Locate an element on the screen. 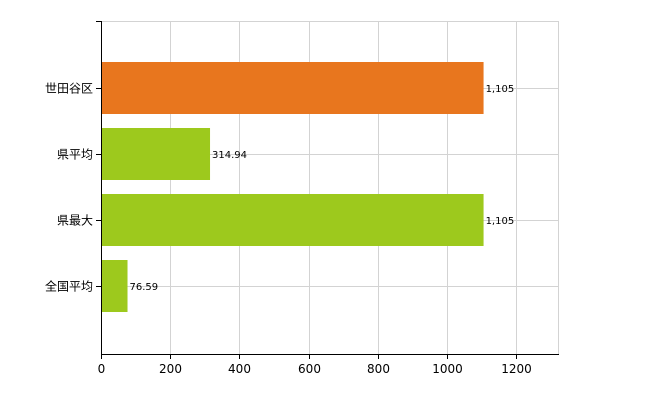  x-tick-label: 600 is located at coordinates (309, 369).